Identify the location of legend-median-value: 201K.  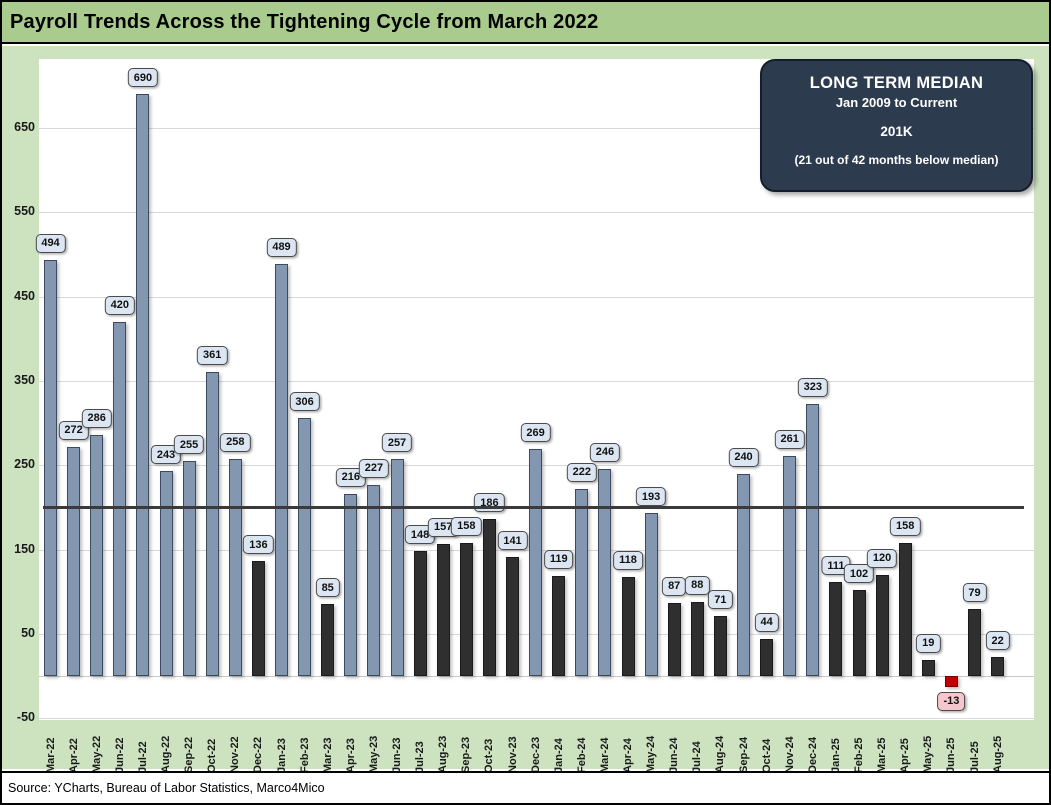
(896, 131).